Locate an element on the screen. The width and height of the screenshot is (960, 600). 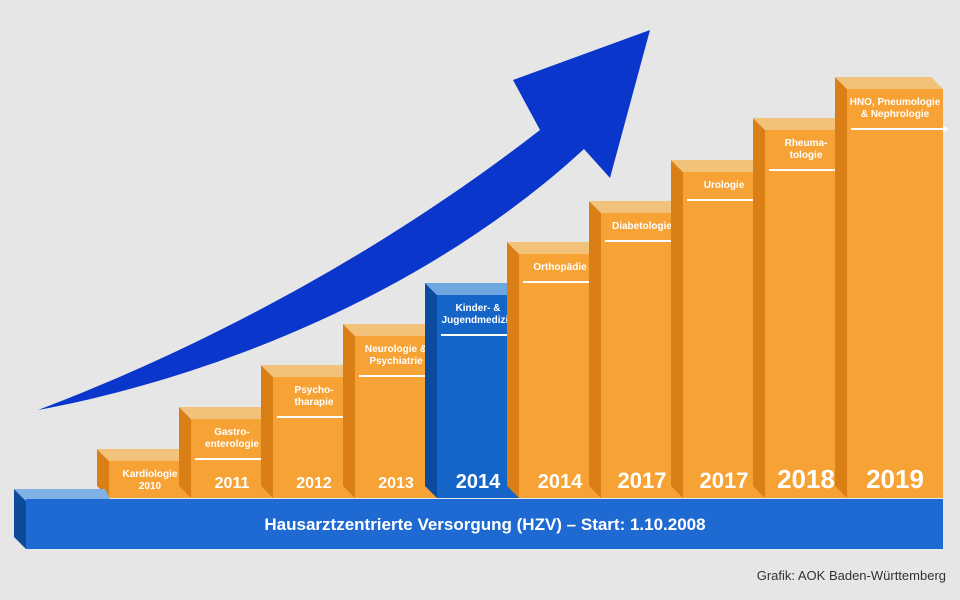
step-10: HNO, Pneumologie & Nephrologie 2019 is located at coordinates (892, 287).